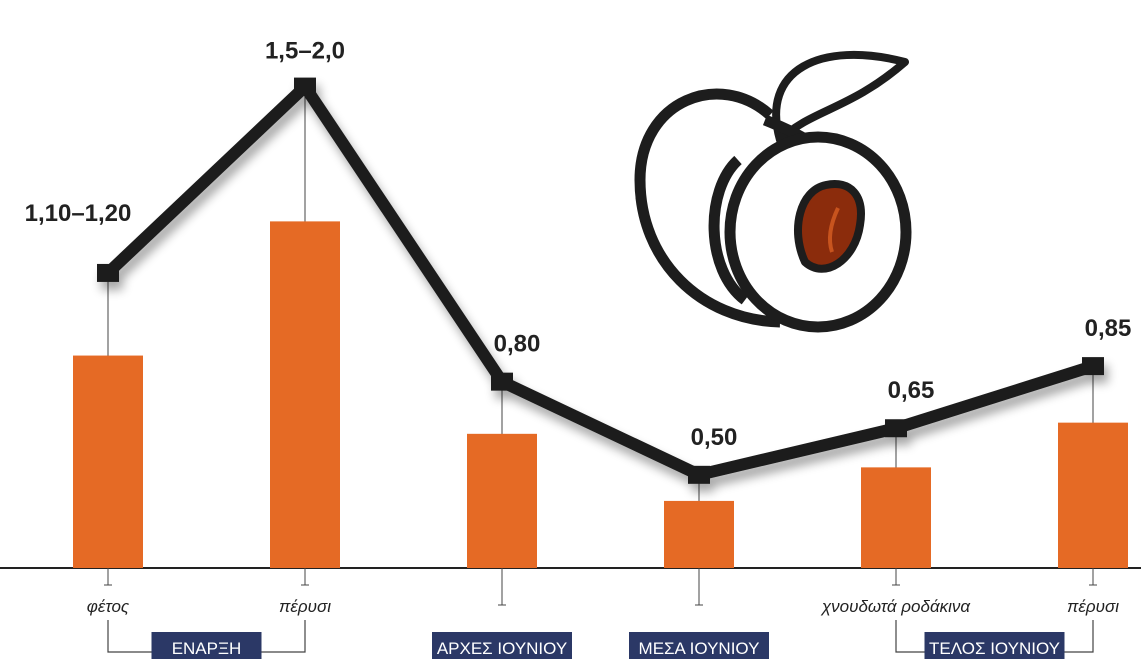 The height and width of the screenshot is (659, 1141). I want to click on group-label: ΤΕΛΟΣ ΙΟΥΝΙΟΥ, so click(994, 648).